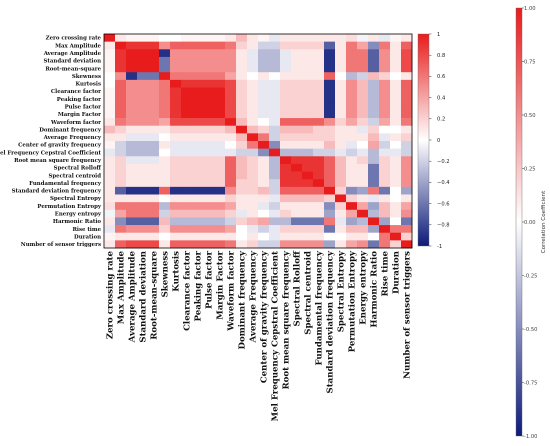 The width and height of the screenshot is (550, 446). What do you see at coordinates (375, 289) in the screenshot?
I see `column-label: Harmonic Ratio` at bounding box center [375, 289].